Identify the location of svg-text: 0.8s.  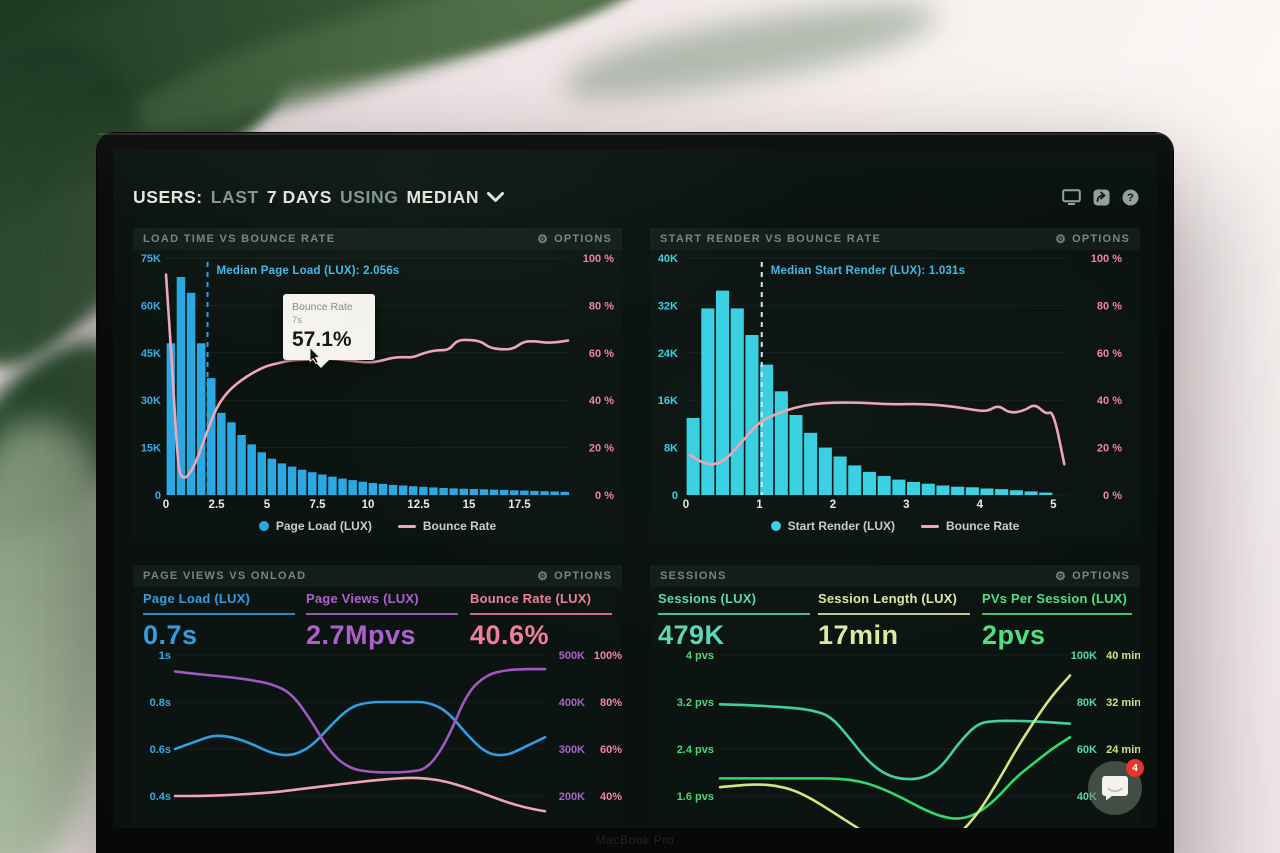
(160, 703).